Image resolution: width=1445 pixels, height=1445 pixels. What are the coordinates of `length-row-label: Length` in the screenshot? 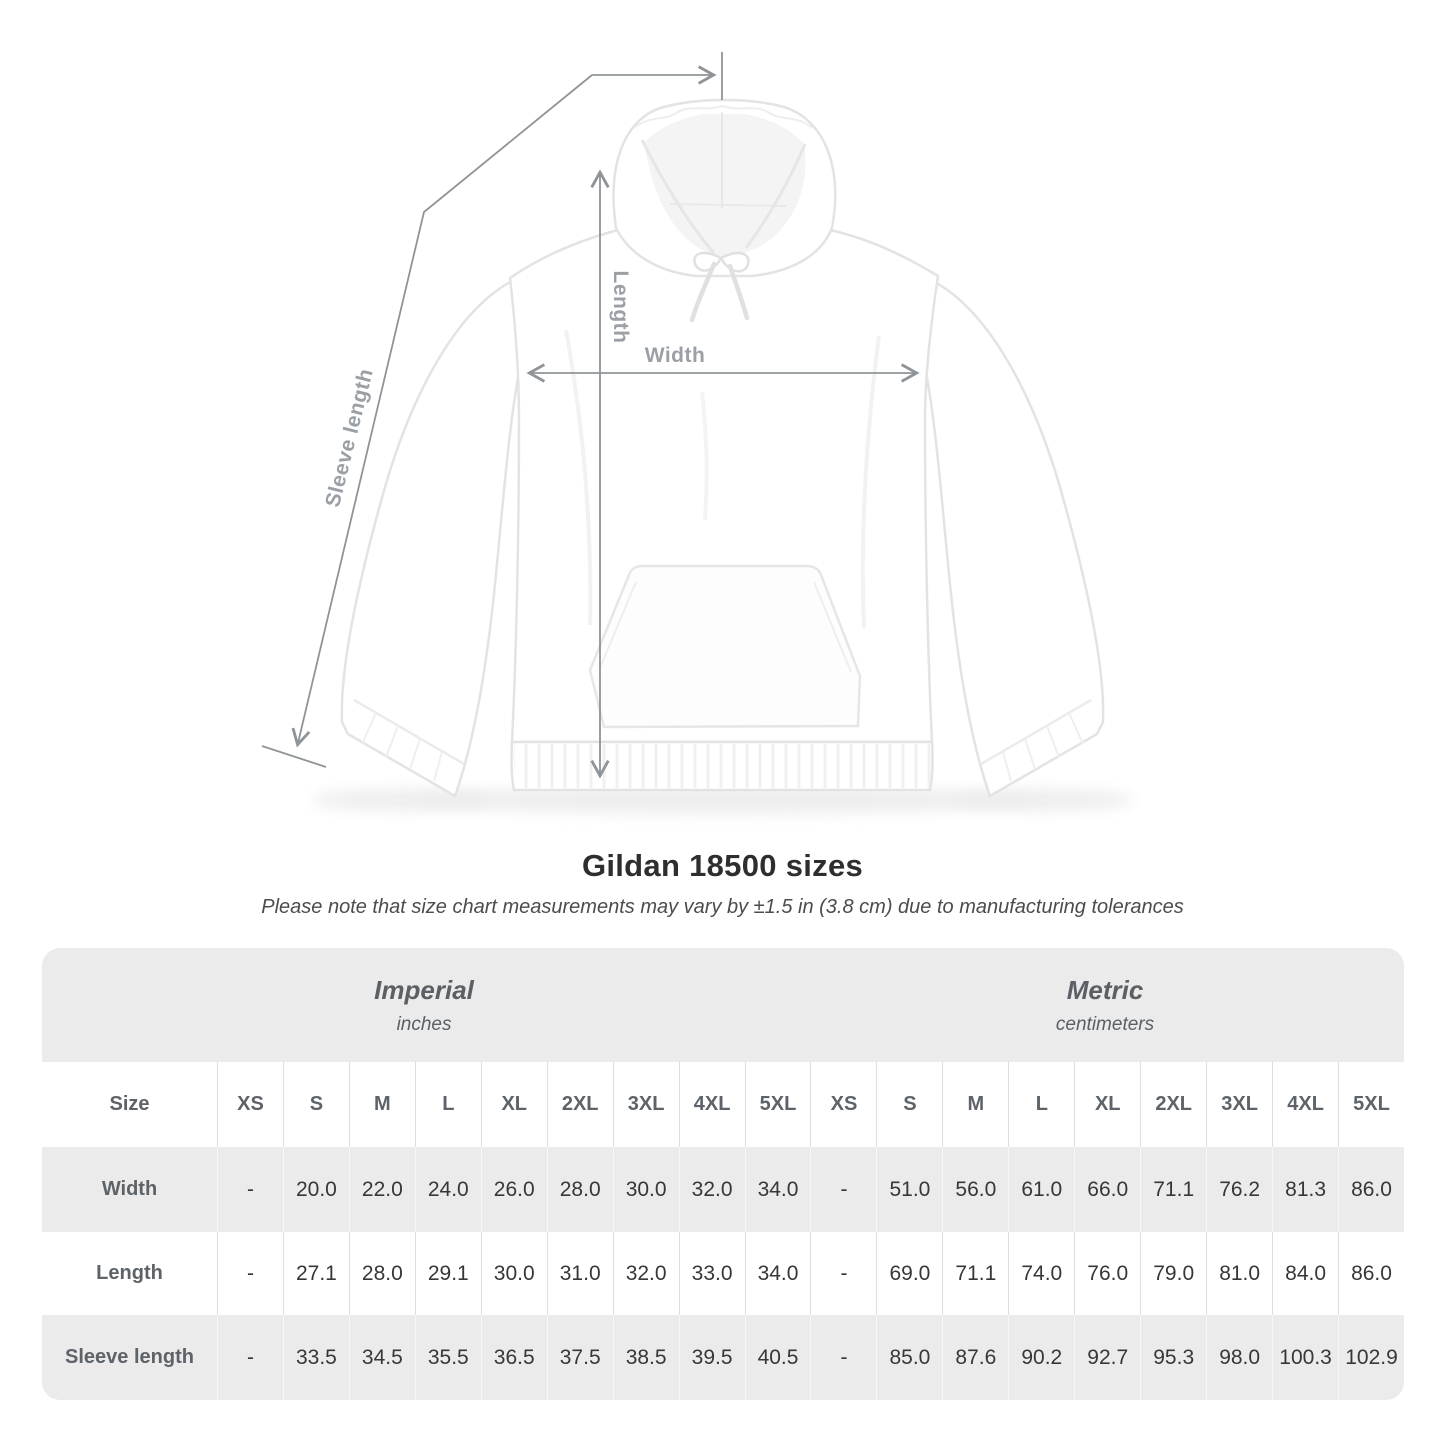 It's located at (129, 1273).